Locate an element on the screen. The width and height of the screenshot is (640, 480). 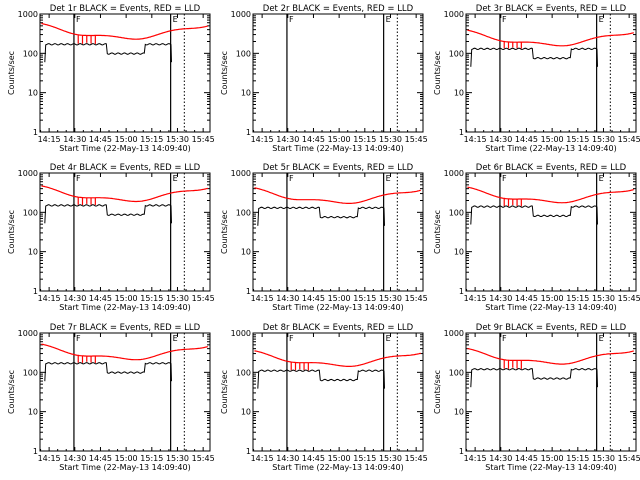
panel-title: Det 7r BLACK = Events, RED = LLD is located at coordinates (125, 328).